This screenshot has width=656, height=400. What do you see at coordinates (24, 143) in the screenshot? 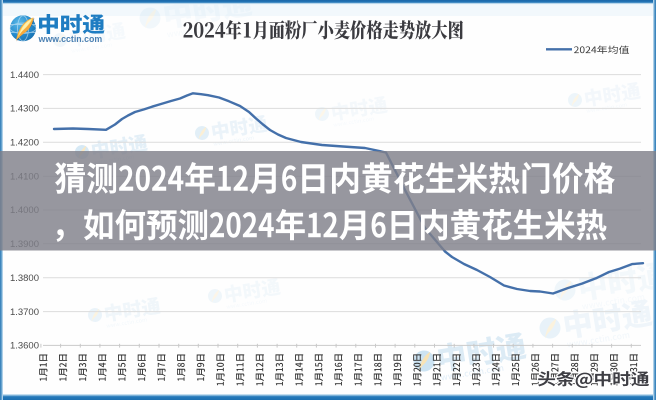
I see `svg-text: 1.4200` at bounding box center [24, 143].